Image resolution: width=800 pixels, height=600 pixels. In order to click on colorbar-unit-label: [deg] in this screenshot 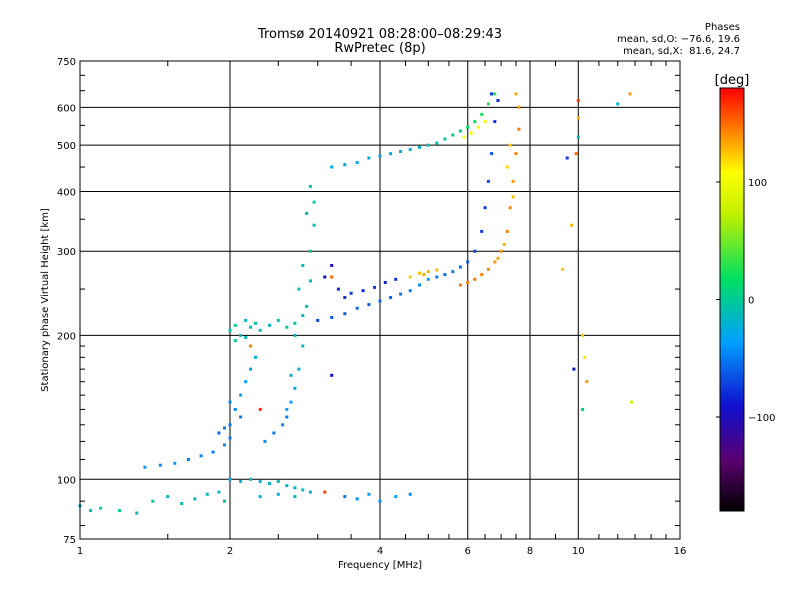, I will do `click(732, 80)`.